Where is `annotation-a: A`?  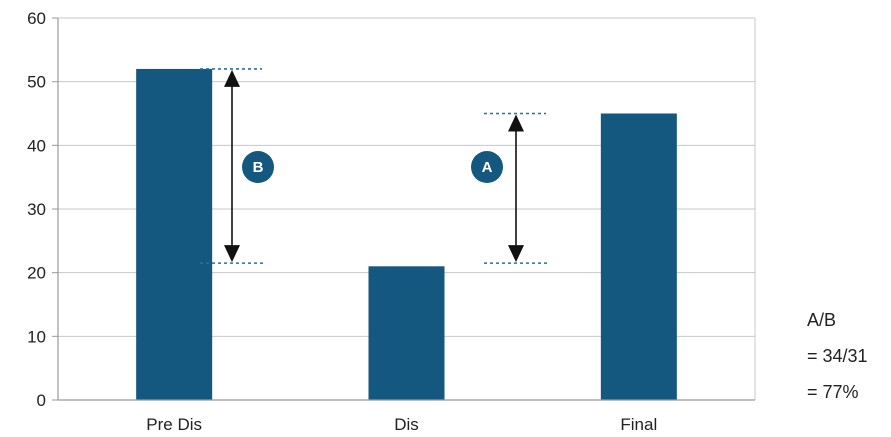
annotation-a: A is located at coordinates (509, 188).